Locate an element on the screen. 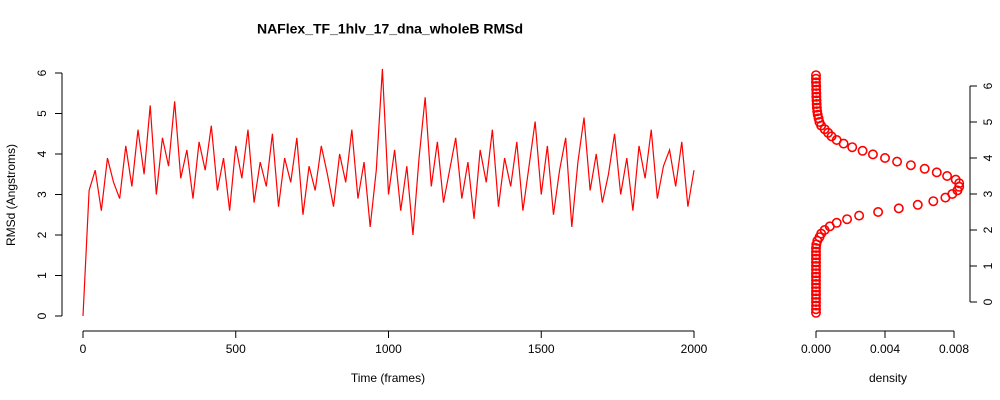  x-tick-label: 2000 is located at coordinates (694, 349).